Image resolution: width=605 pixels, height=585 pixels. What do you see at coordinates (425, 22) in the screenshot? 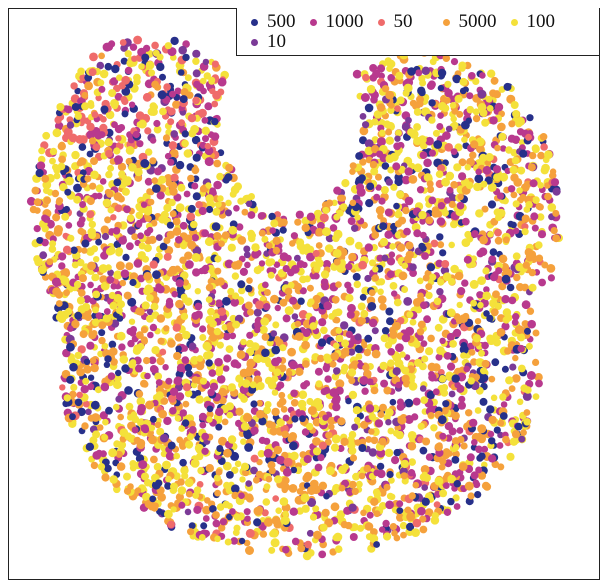
I see `legend-row-1: 500 1000 50 5000 100` at bounding box center [425, 22].